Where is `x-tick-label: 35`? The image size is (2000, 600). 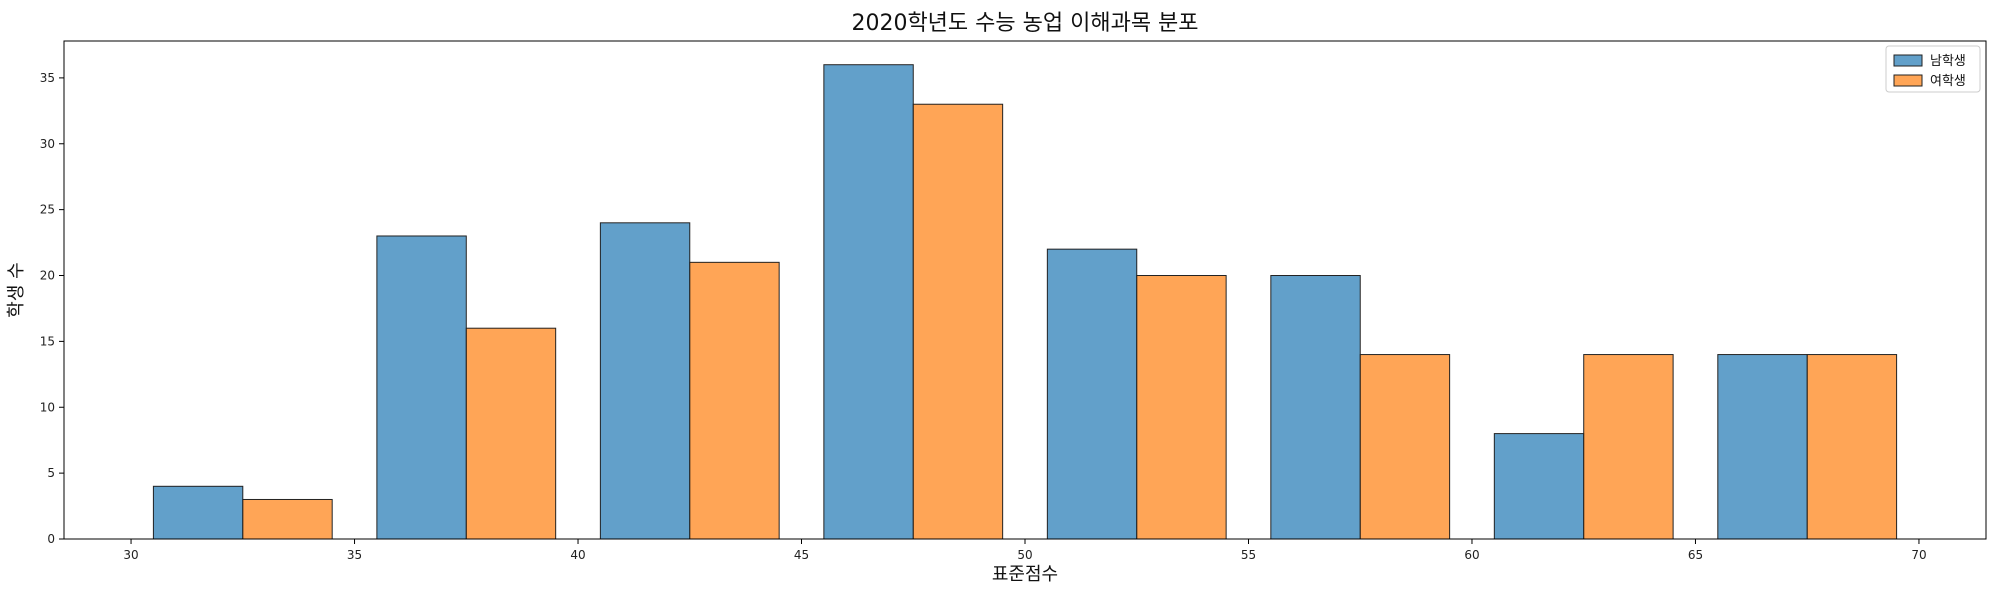
x-tick-label: 35 is located at coordinates (354, 555).